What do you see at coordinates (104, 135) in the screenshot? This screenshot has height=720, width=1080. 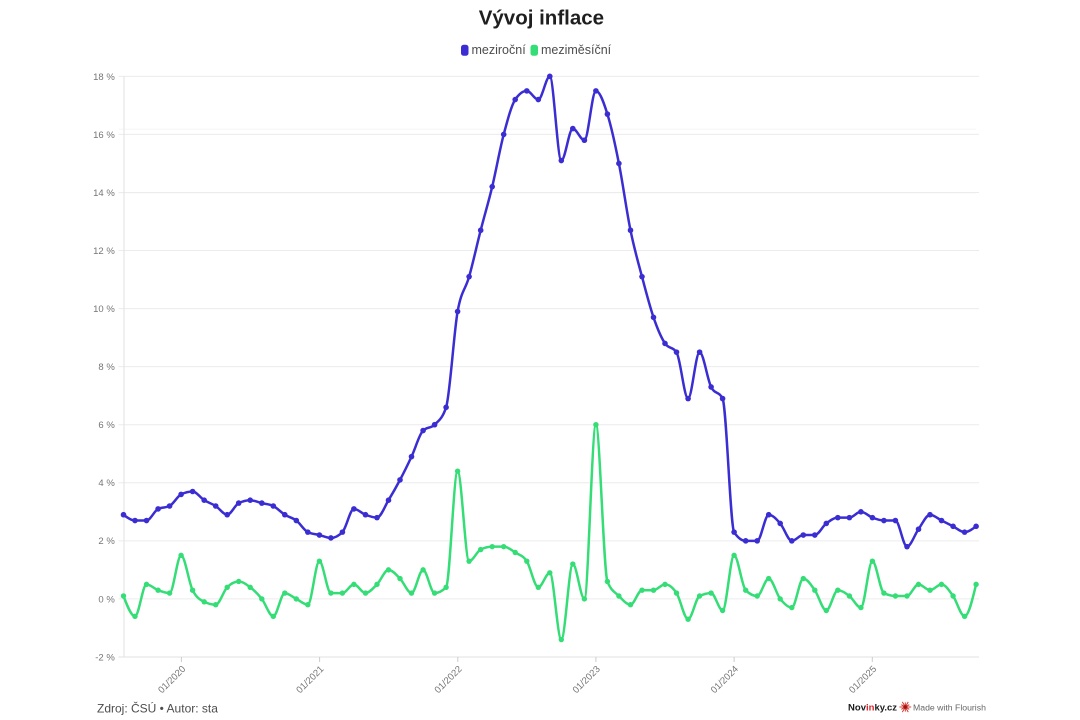 I see `svg-text: 16 %` at bounding box center [104, 135].